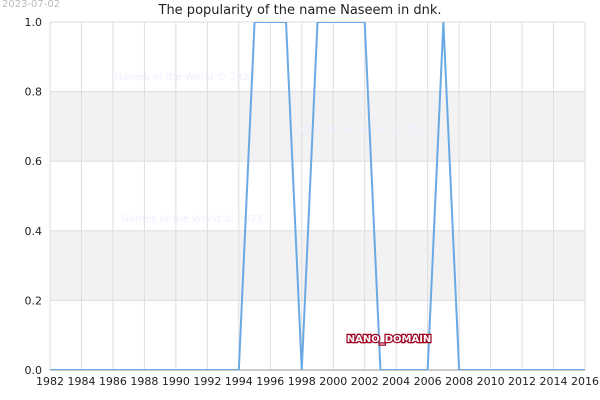 The height and width of the screenshot is (400, 600). Describe the element at coordinates (522, 381) in the screenshot. I see `x-tick-label: 2012` at that location.